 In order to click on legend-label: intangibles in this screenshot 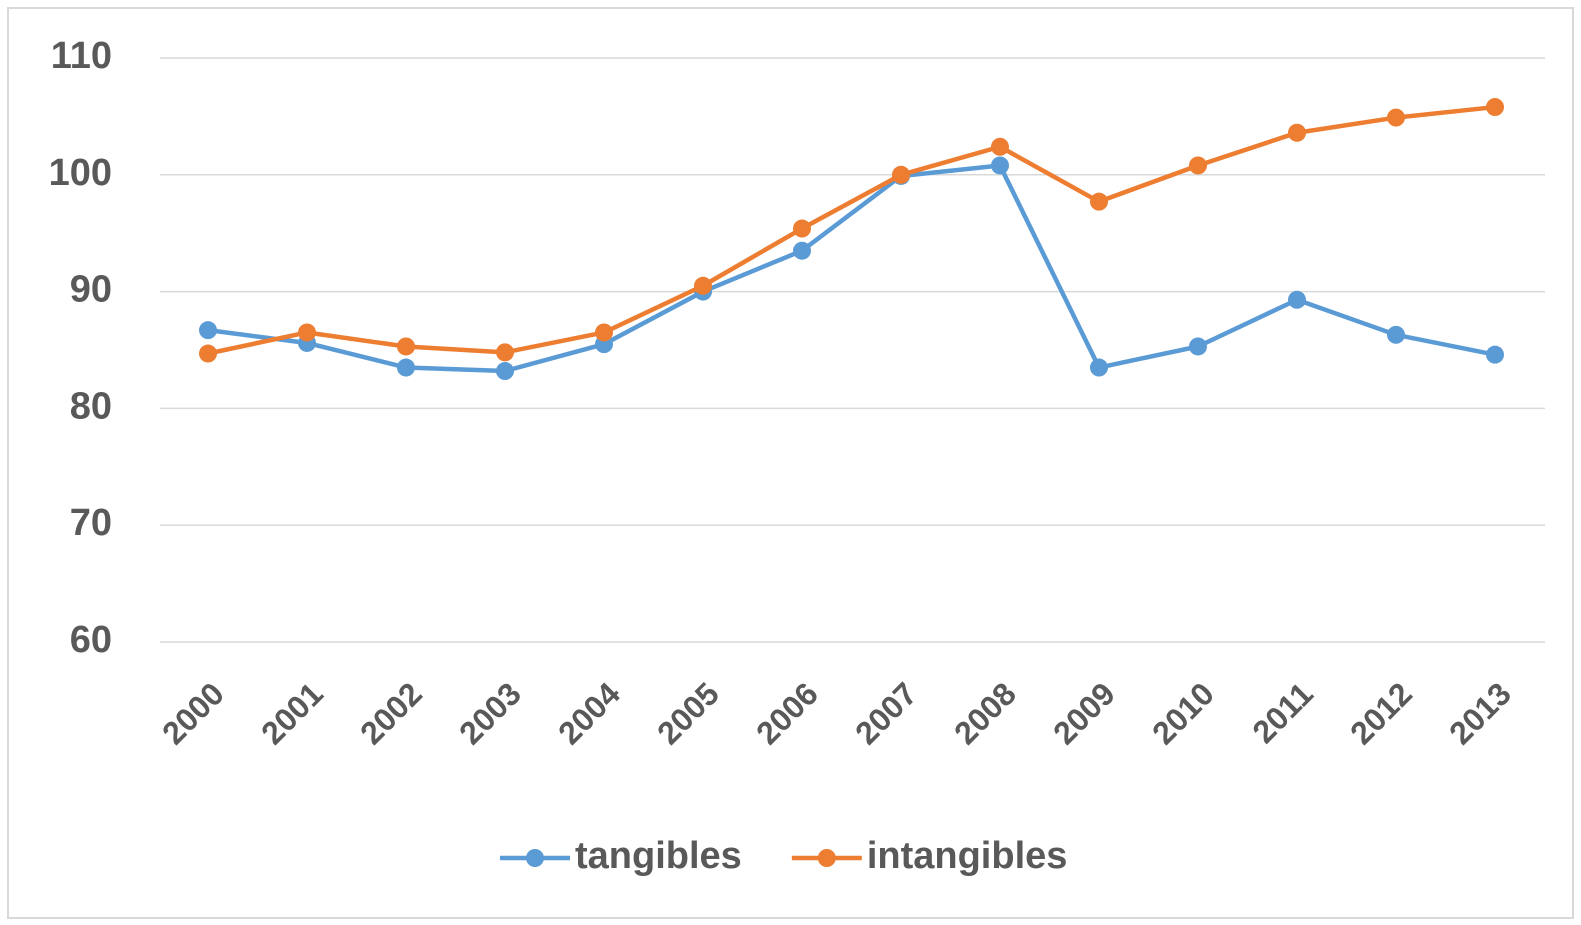, I will do `click(967, 856)`.